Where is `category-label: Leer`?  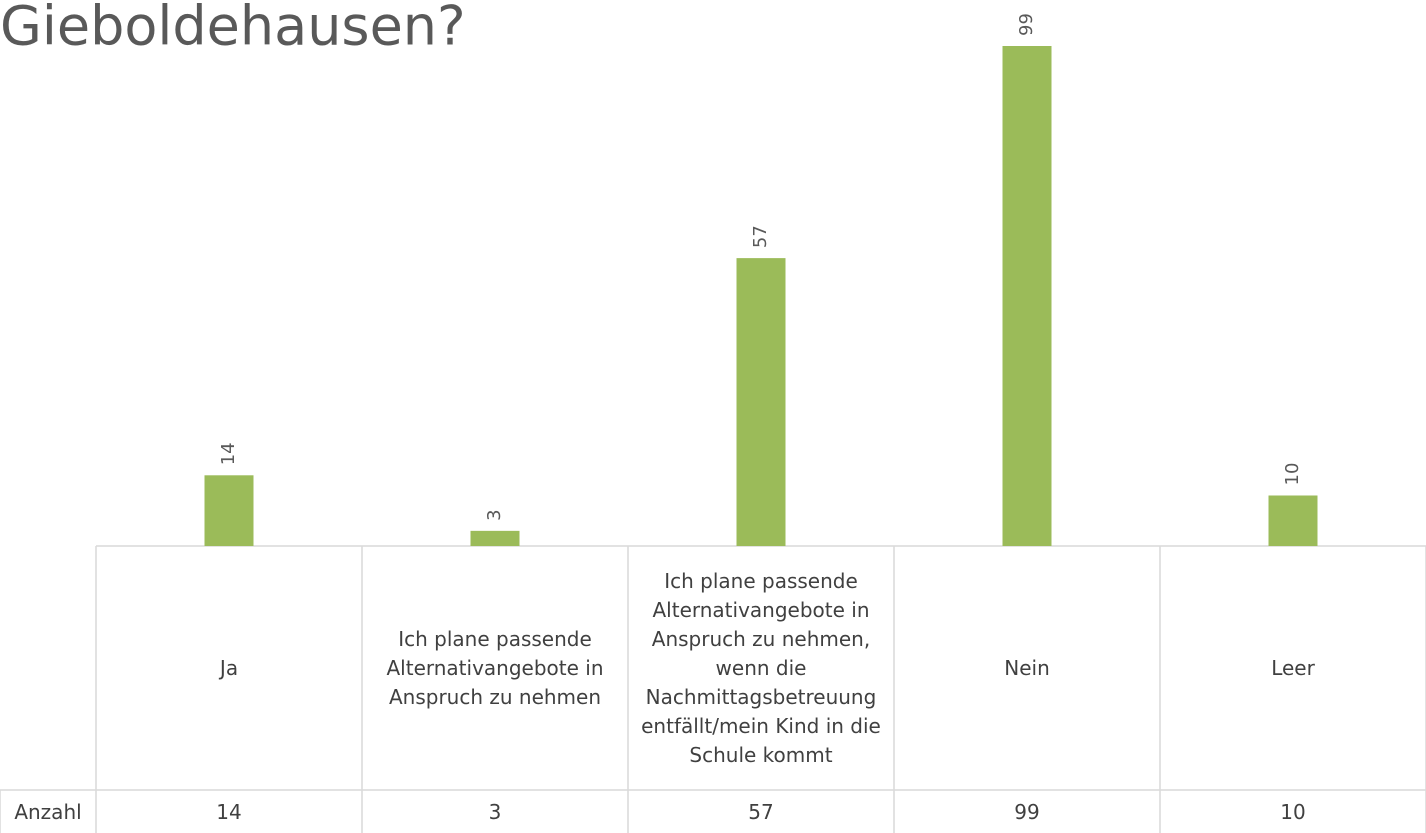 category-label: Leer is located at coordinates (1293, 667).